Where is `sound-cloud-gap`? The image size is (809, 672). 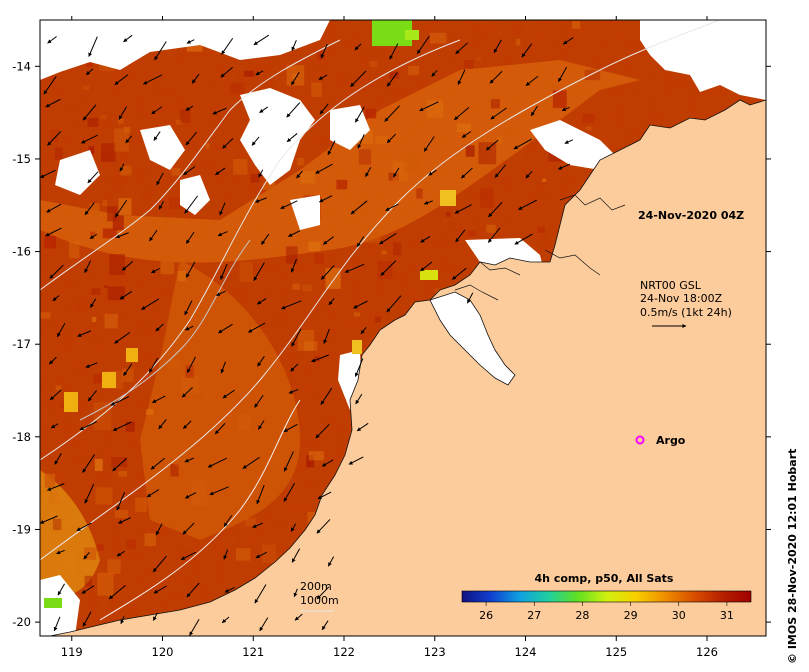
sound-cloud-gap is located at coordinates (472, 338).